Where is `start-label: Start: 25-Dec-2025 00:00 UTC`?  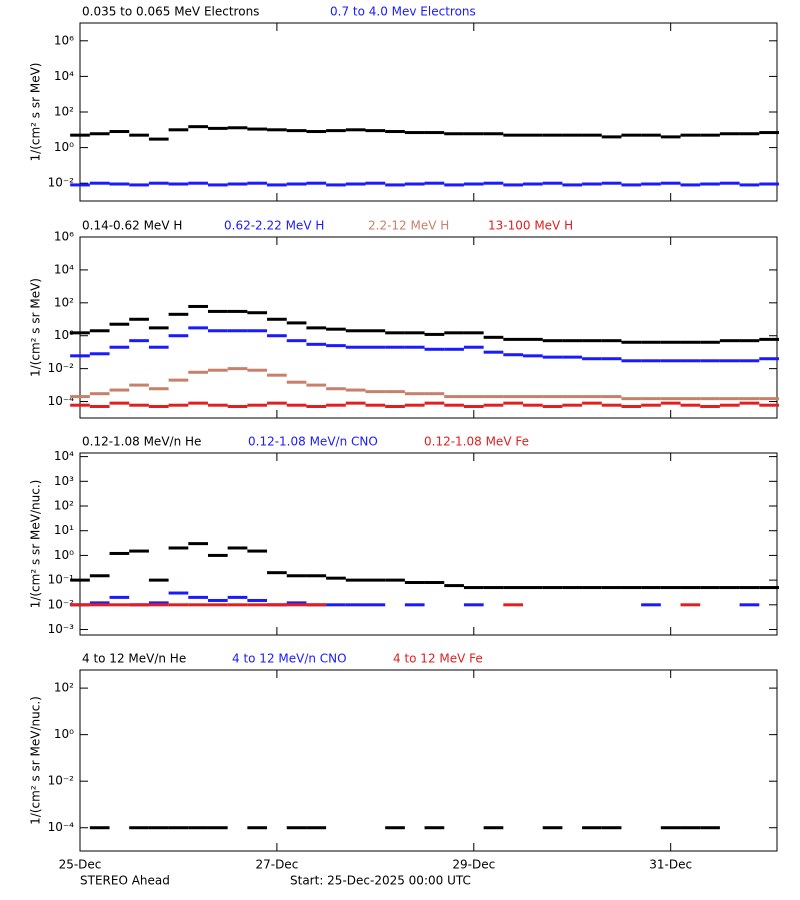
start-label: Start: 25-Dec-2025 00:00 UTC is located at coordinates (380, 881).